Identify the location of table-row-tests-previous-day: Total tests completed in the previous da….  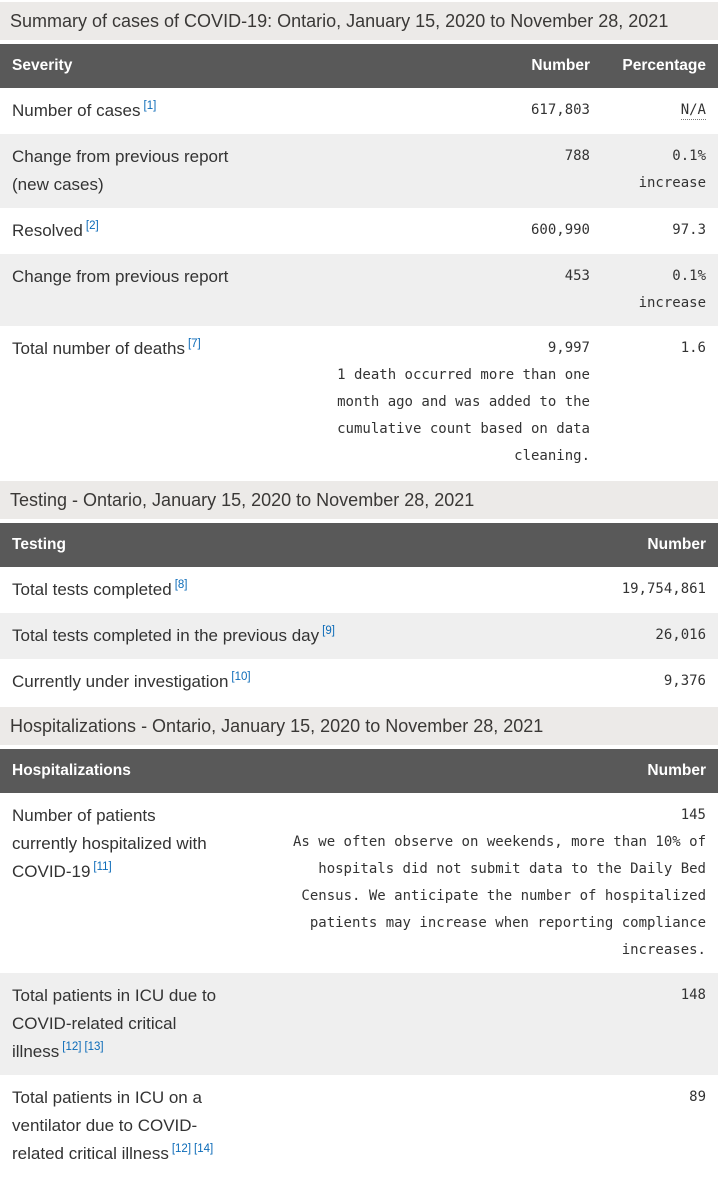
(359, 636).